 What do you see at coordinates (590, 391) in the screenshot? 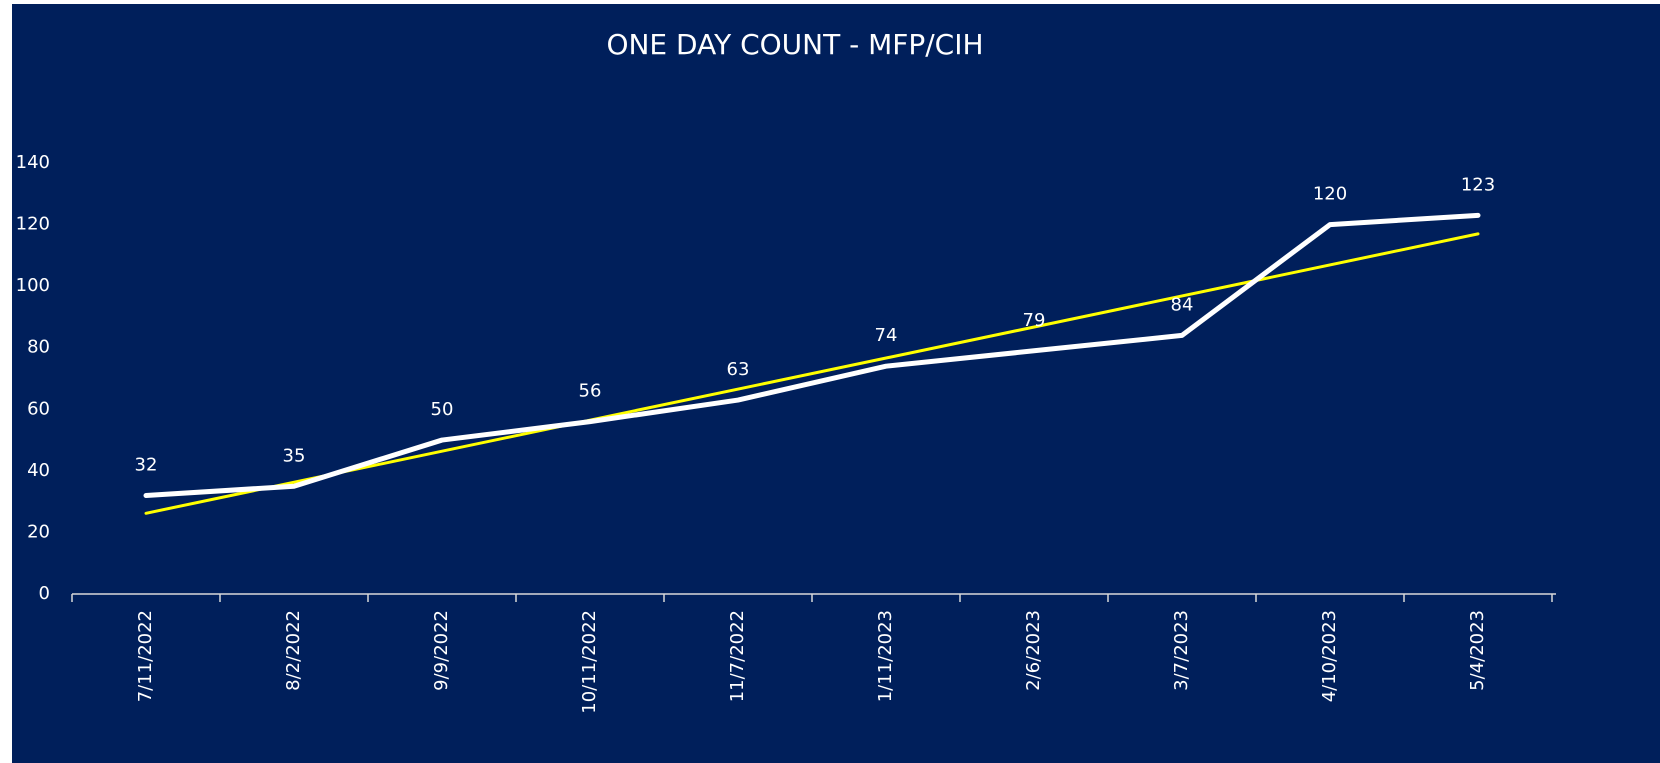
I see `data-label: 56` at bounding box center [590, 391].